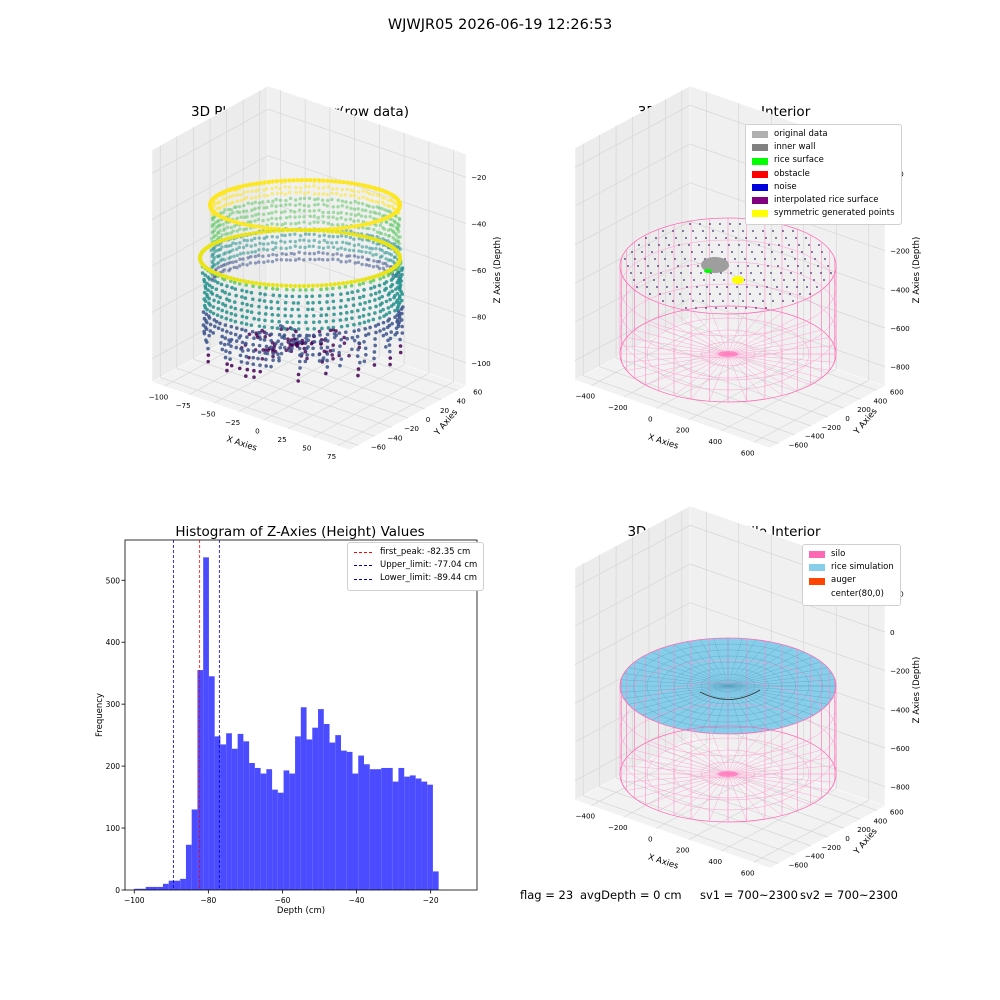 The image size is (1000, 1000). What do you see at coordinates (428, 419) in the screenshot?
I see `plot1-y-tick-label: 0` at bounding box center [428, 419].